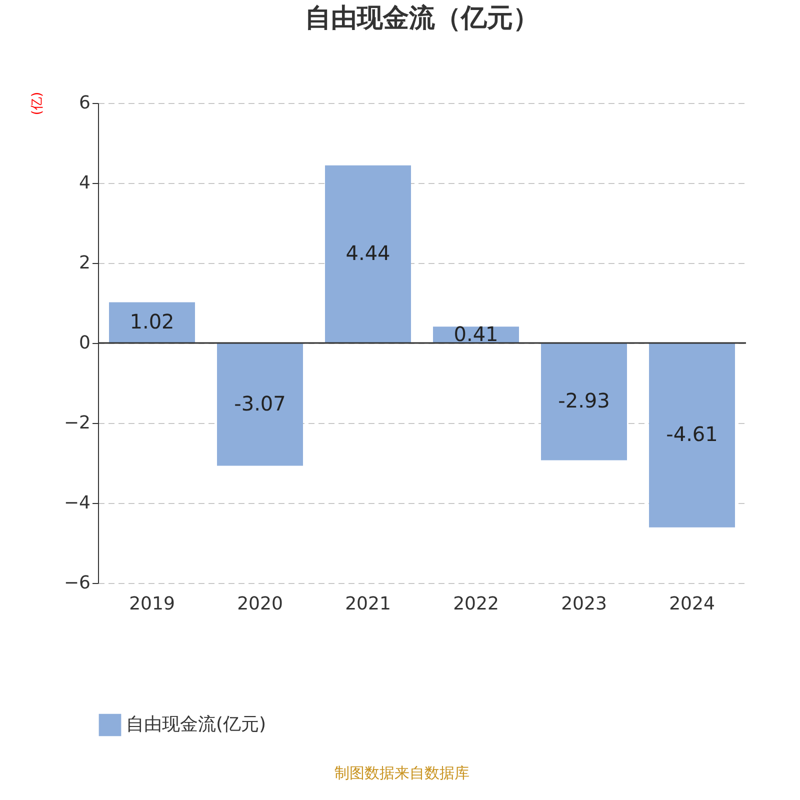  I want to click on text: 制图数据来自数据库, so click(402, 773).